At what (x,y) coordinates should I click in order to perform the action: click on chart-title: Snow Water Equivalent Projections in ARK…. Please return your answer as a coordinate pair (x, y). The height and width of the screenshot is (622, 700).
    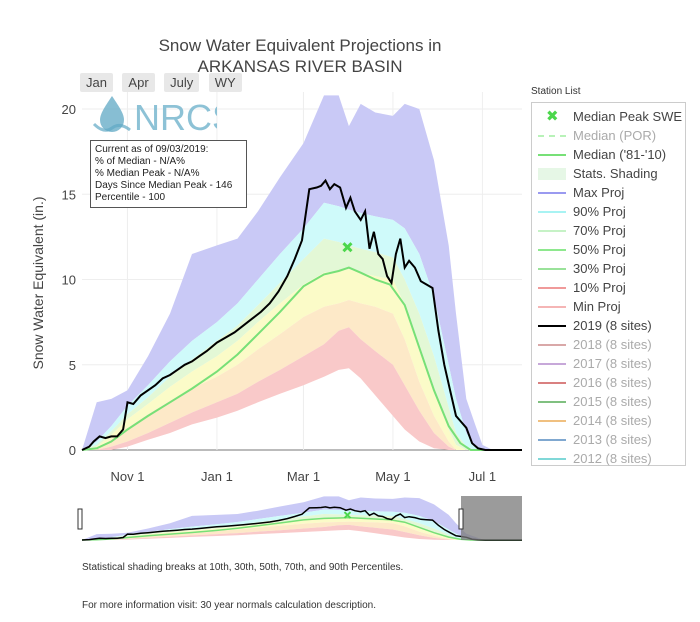
    Looking at the image, I should click on (300, 56).